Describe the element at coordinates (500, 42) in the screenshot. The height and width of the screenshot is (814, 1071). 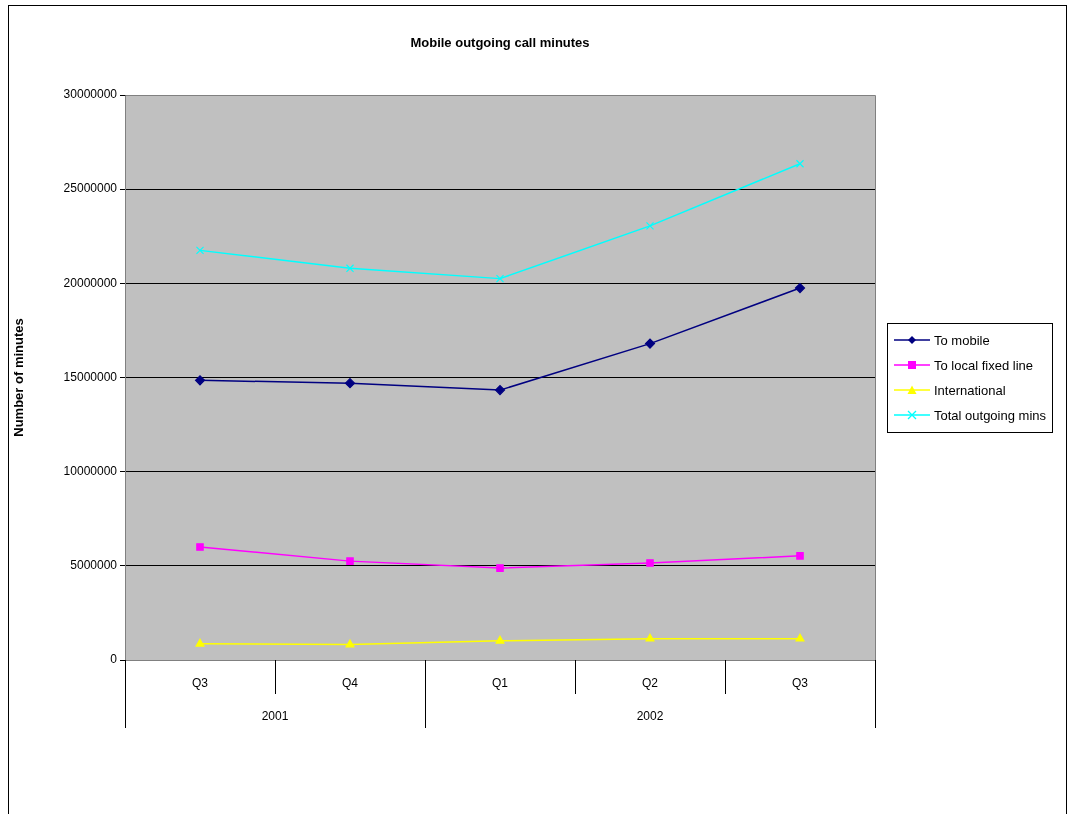
I see `chart-title: Mobile outgoing call minutes` at that location.